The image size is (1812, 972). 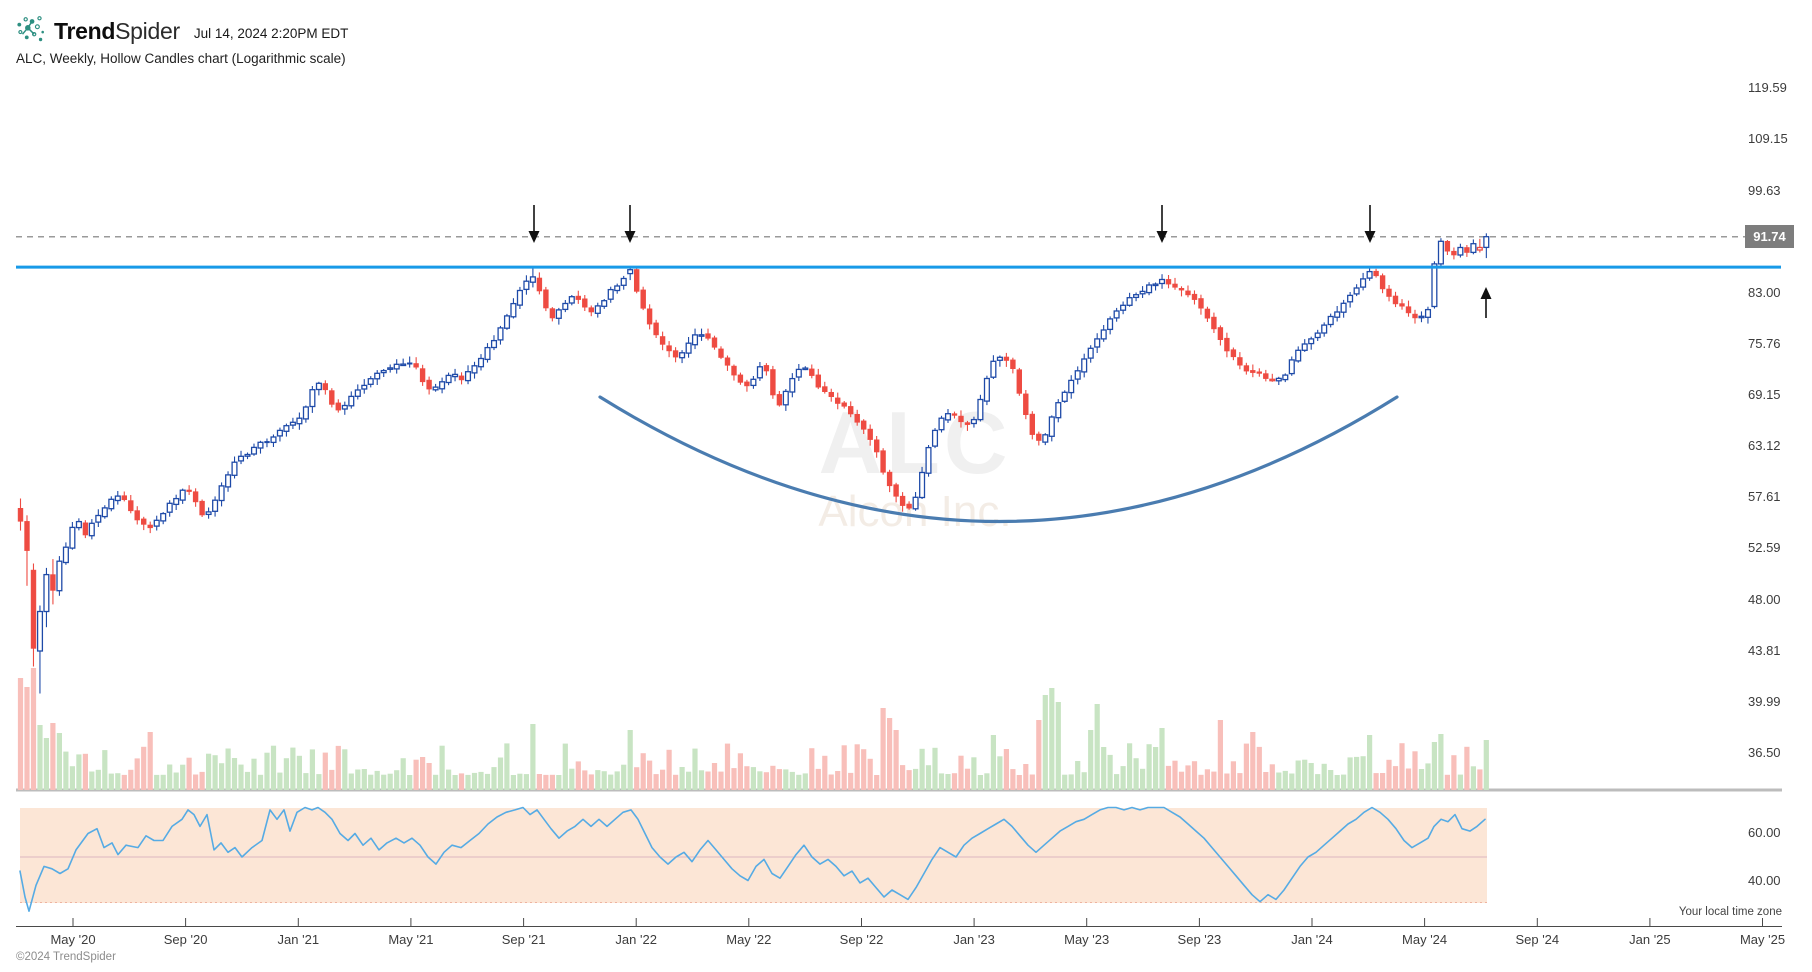 I want to click on rsi-axis-label: 60.00, so click(x=1764, y=833).